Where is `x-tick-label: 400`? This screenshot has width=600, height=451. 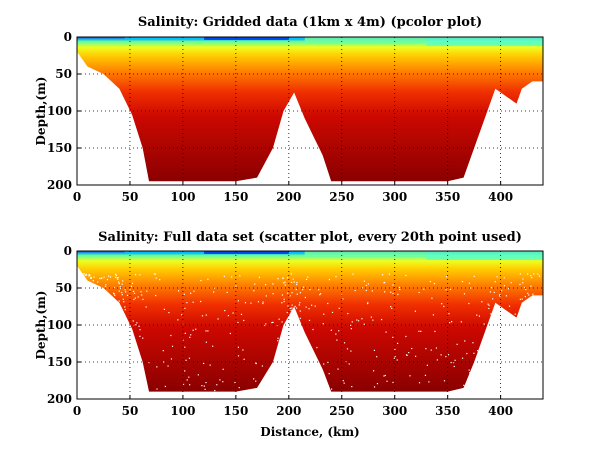
x-tick-label: 400 is located at coordinates (500, 411).